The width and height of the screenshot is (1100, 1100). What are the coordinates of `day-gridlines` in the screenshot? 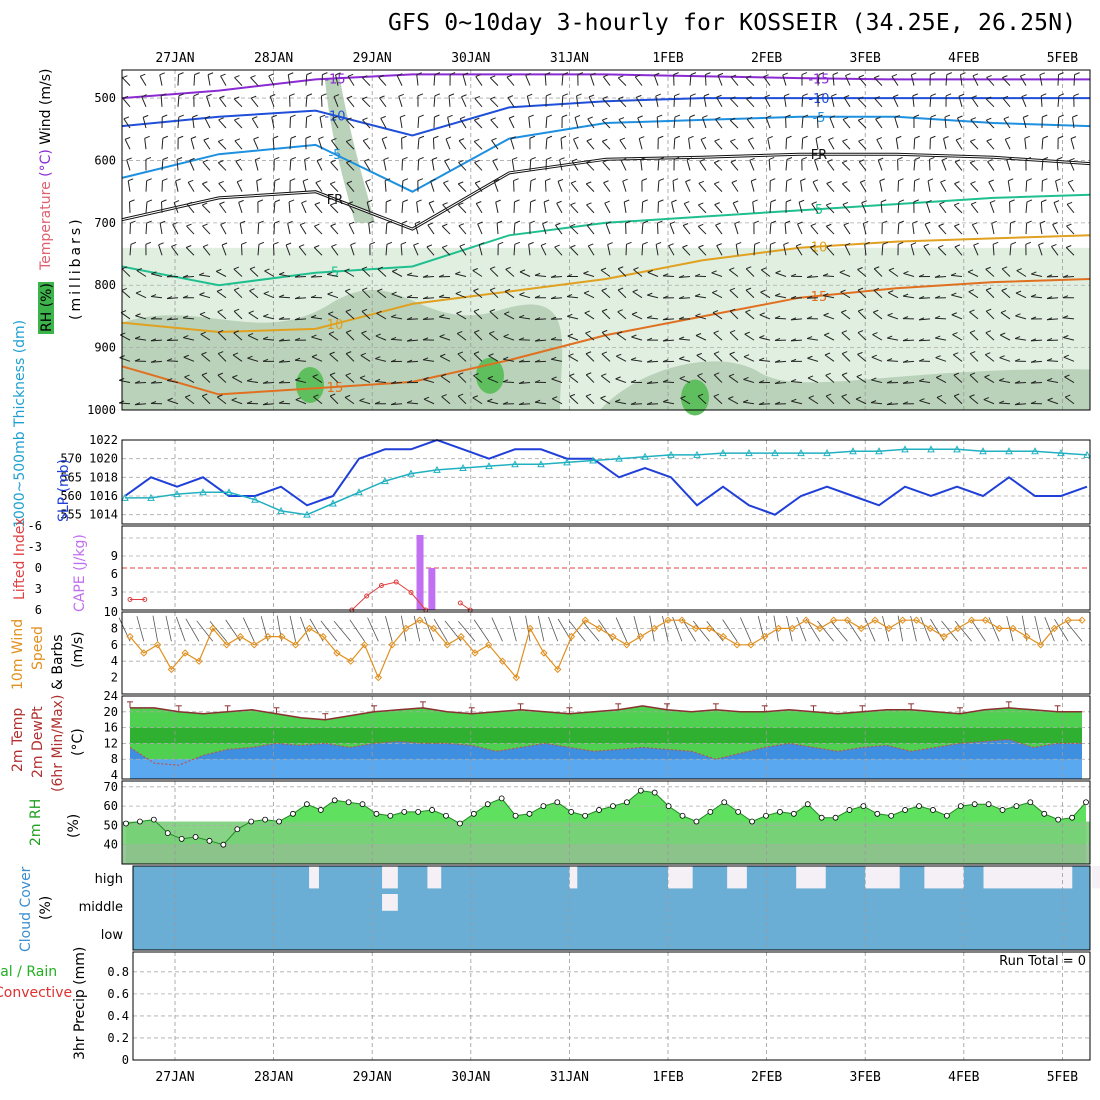 It's located at (618, 653).